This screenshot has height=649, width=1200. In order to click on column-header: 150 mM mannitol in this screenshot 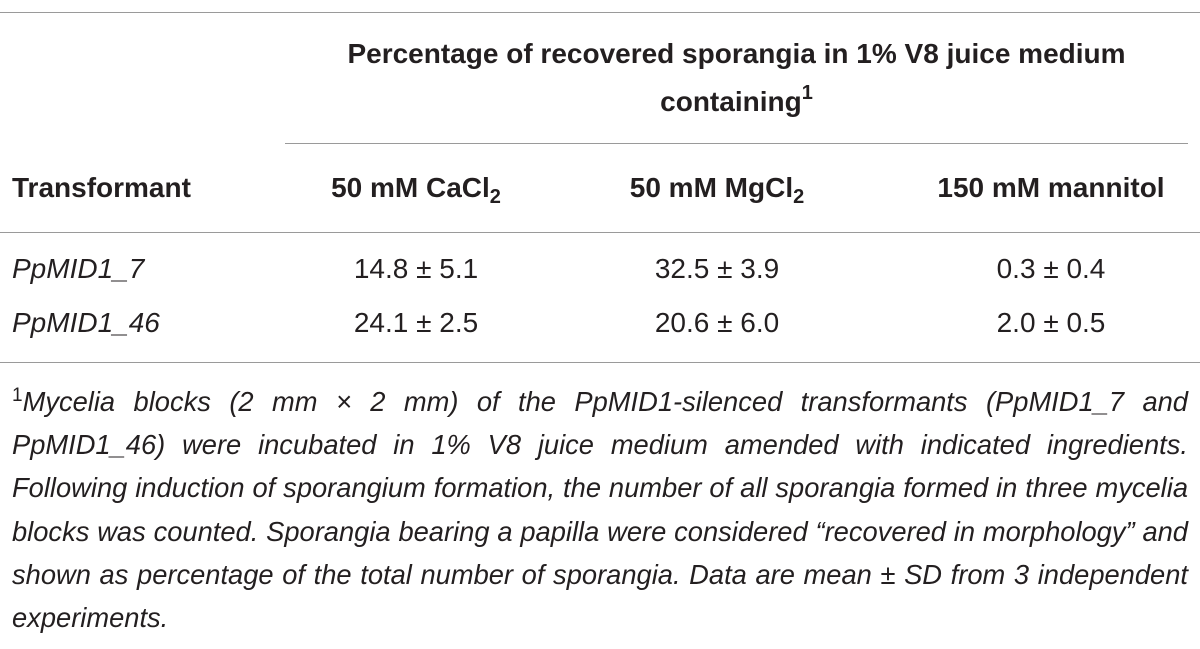, I will do `click(1050, 188)`.